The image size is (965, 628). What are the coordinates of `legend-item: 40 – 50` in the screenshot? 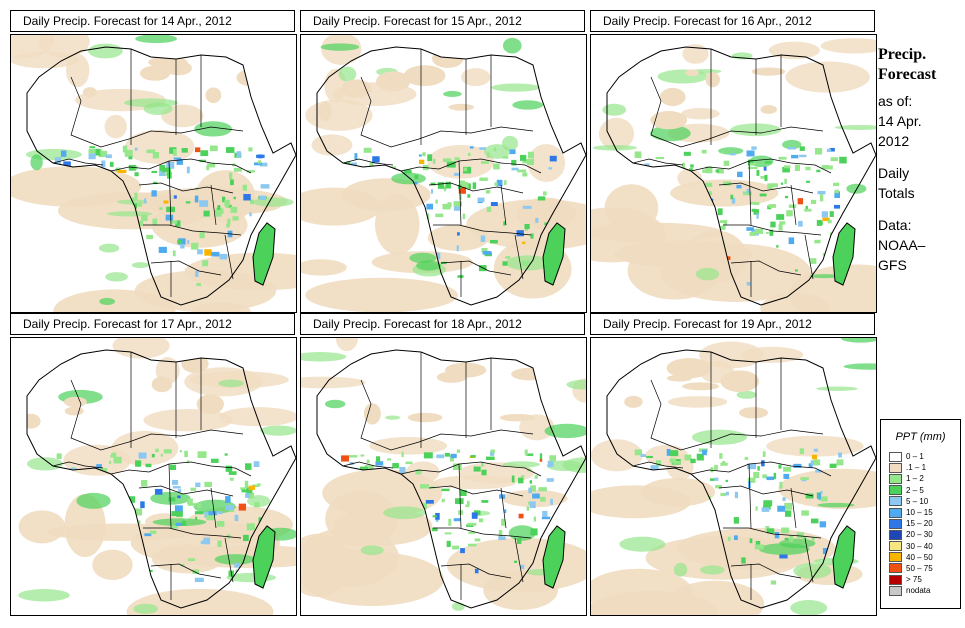 It's located at (911, 557).